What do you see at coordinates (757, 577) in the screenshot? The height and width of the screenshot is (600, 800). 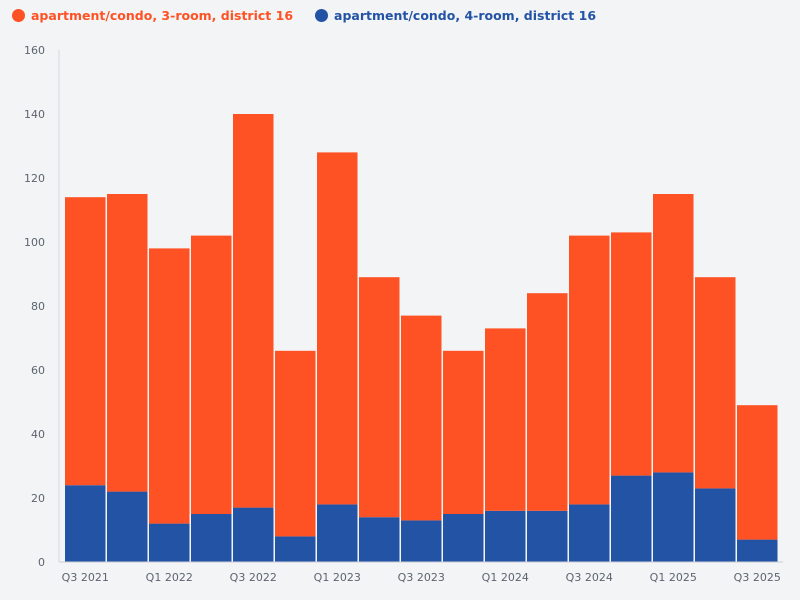 I see `x-tick-label: Q3 2025` at bounding box center [757, 577].